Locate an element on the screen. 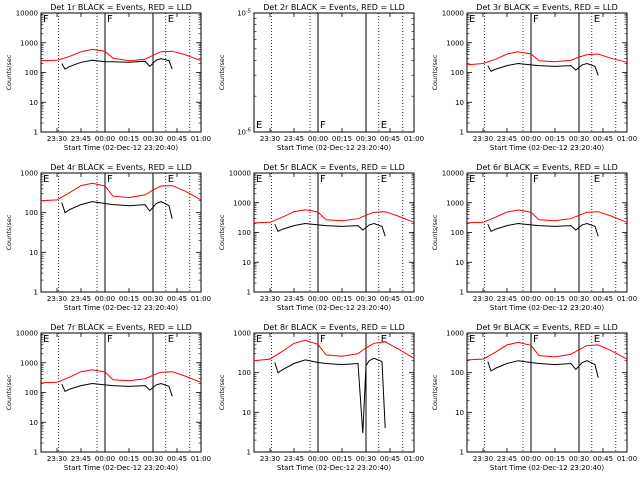 This screenshot has width=640, height=485. panel-title: Det 8r BLACK = Events, RED = LLD is located at coordinates (334, 327).